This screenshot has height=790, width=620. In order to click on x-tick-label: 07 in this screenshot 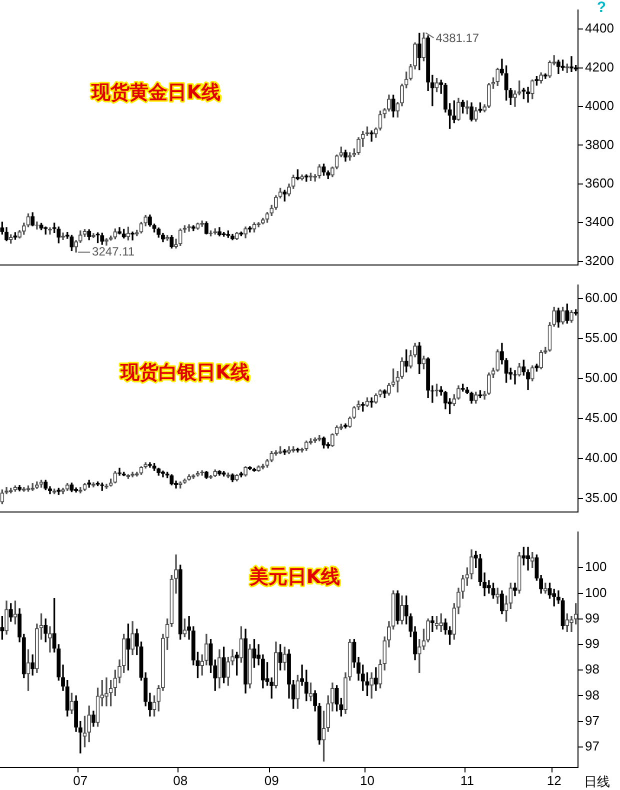, I will do `click(80, 780)`.